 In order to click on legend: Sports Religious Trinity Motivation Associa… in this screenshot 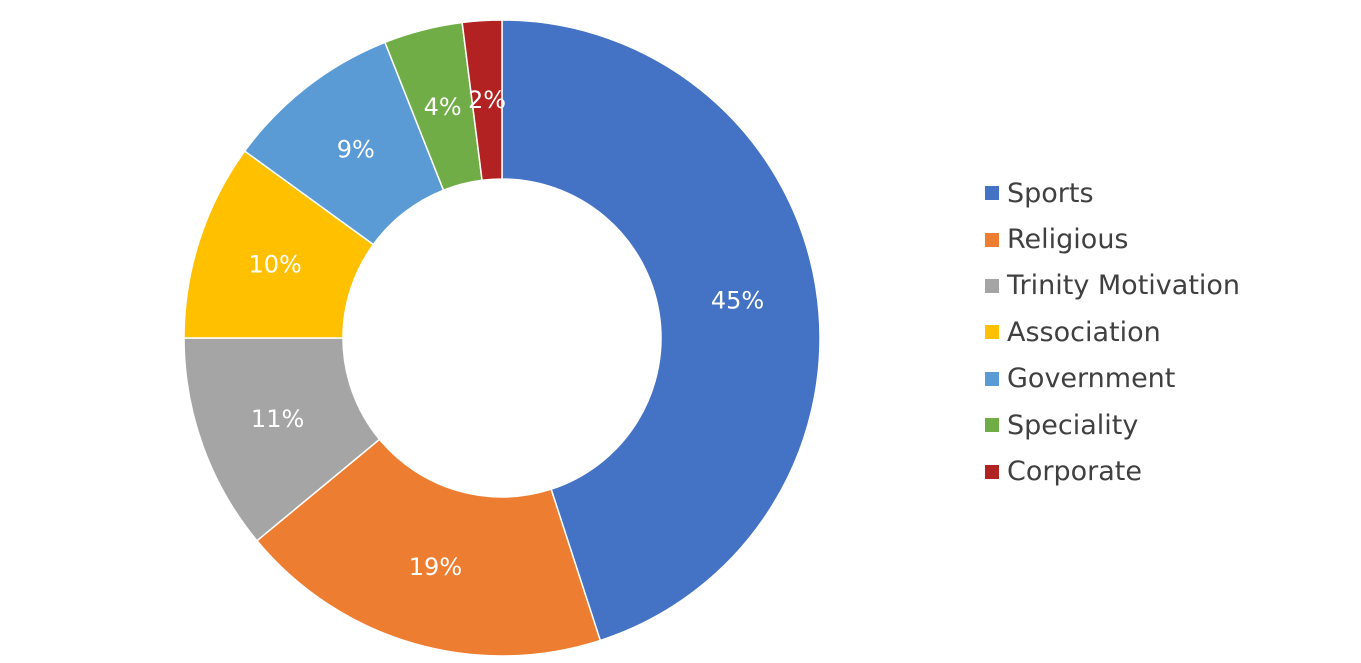, I will do `click(1112, 332)`.